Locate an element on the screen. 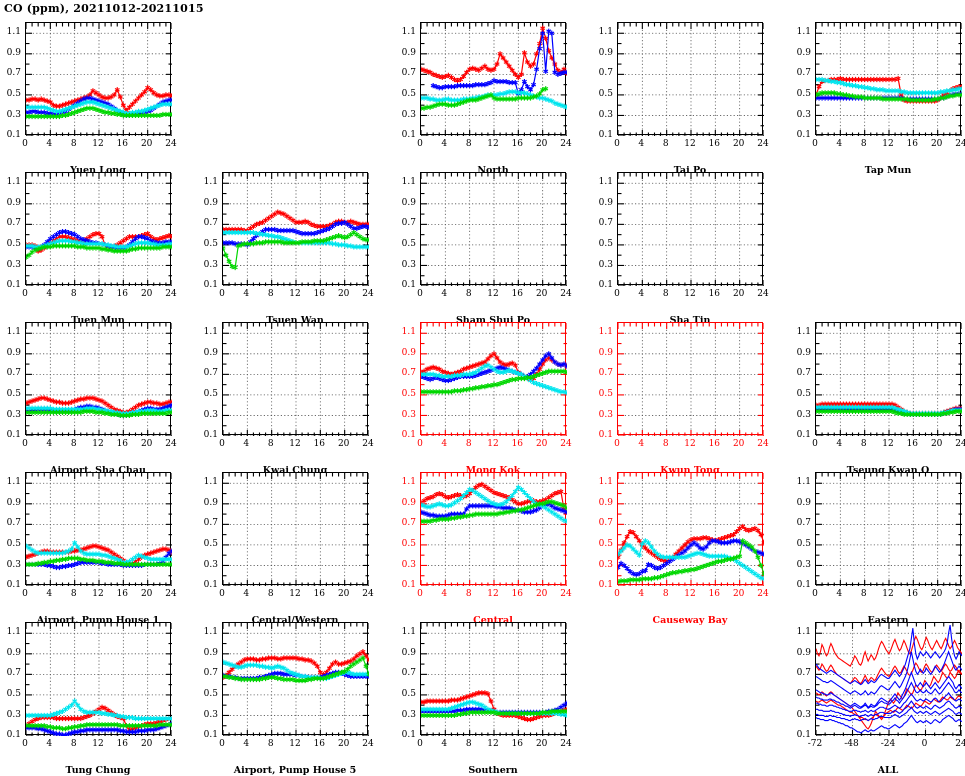 The height and width of the screenshot is (776, 965). panel-title: Tap Mun is located at coordinates (888, 170).